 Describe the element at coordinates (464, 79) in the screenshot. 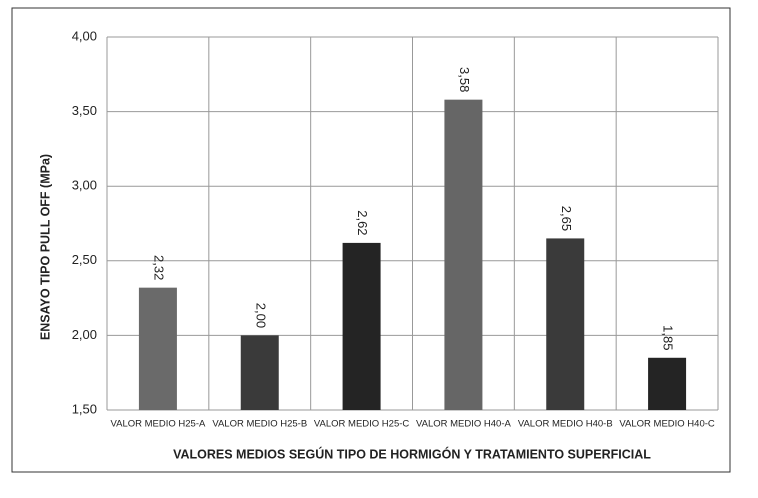

I see `value-label: 3,58` at that location.